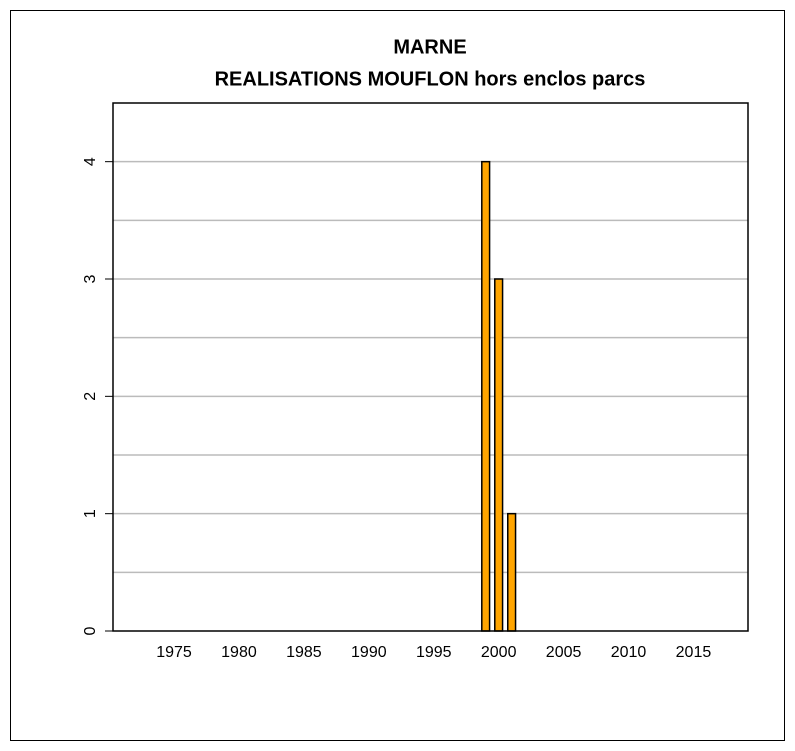 The width and height of the screenshot is (795, 751). What do you see at coordinates (694, 652) in the screenshot?
I see `x-tick-label: 2015` at bounding box center [694, 652].